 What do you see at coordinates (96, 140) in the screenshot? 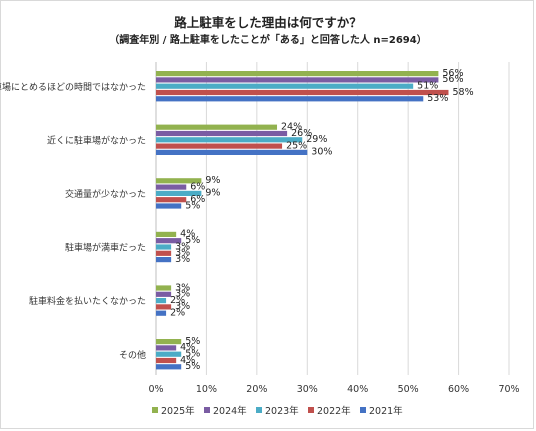
I see `category-label: 近くに駐車場がなかった` at bounding box center [96, 140].